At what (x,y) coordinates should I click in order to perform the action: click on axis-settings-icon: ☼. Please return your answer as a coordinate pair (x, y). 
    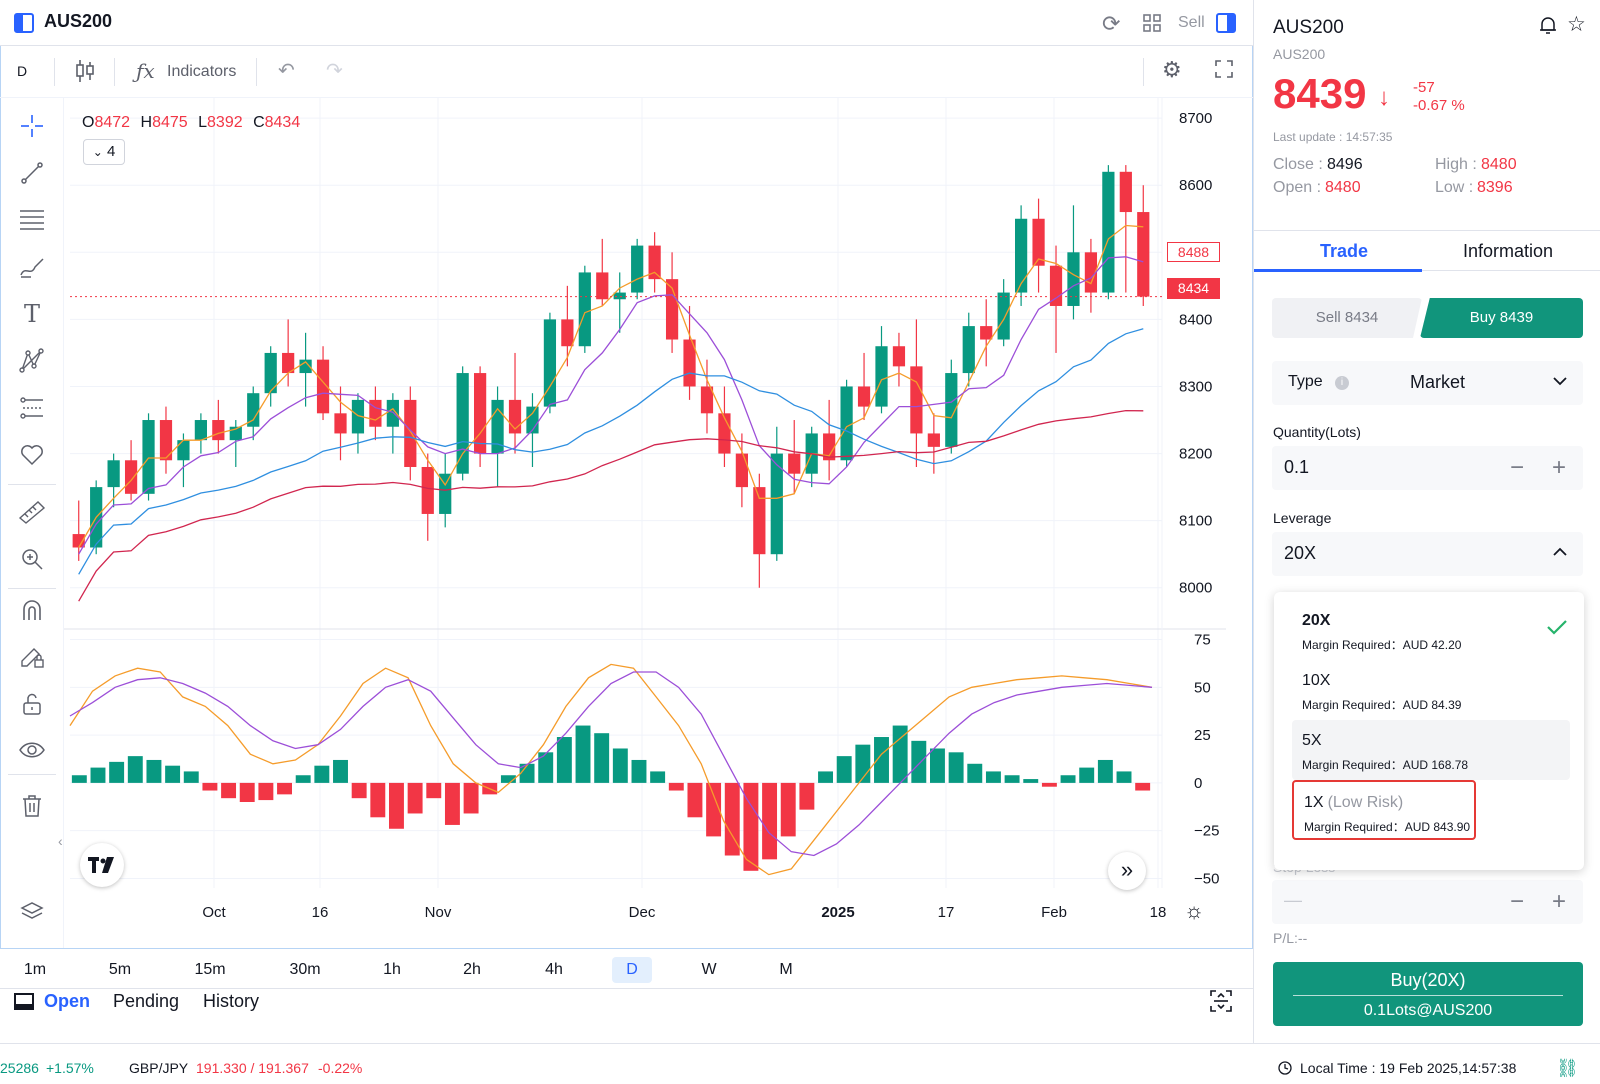
    Looking at the image, I should click on (1194, 910).